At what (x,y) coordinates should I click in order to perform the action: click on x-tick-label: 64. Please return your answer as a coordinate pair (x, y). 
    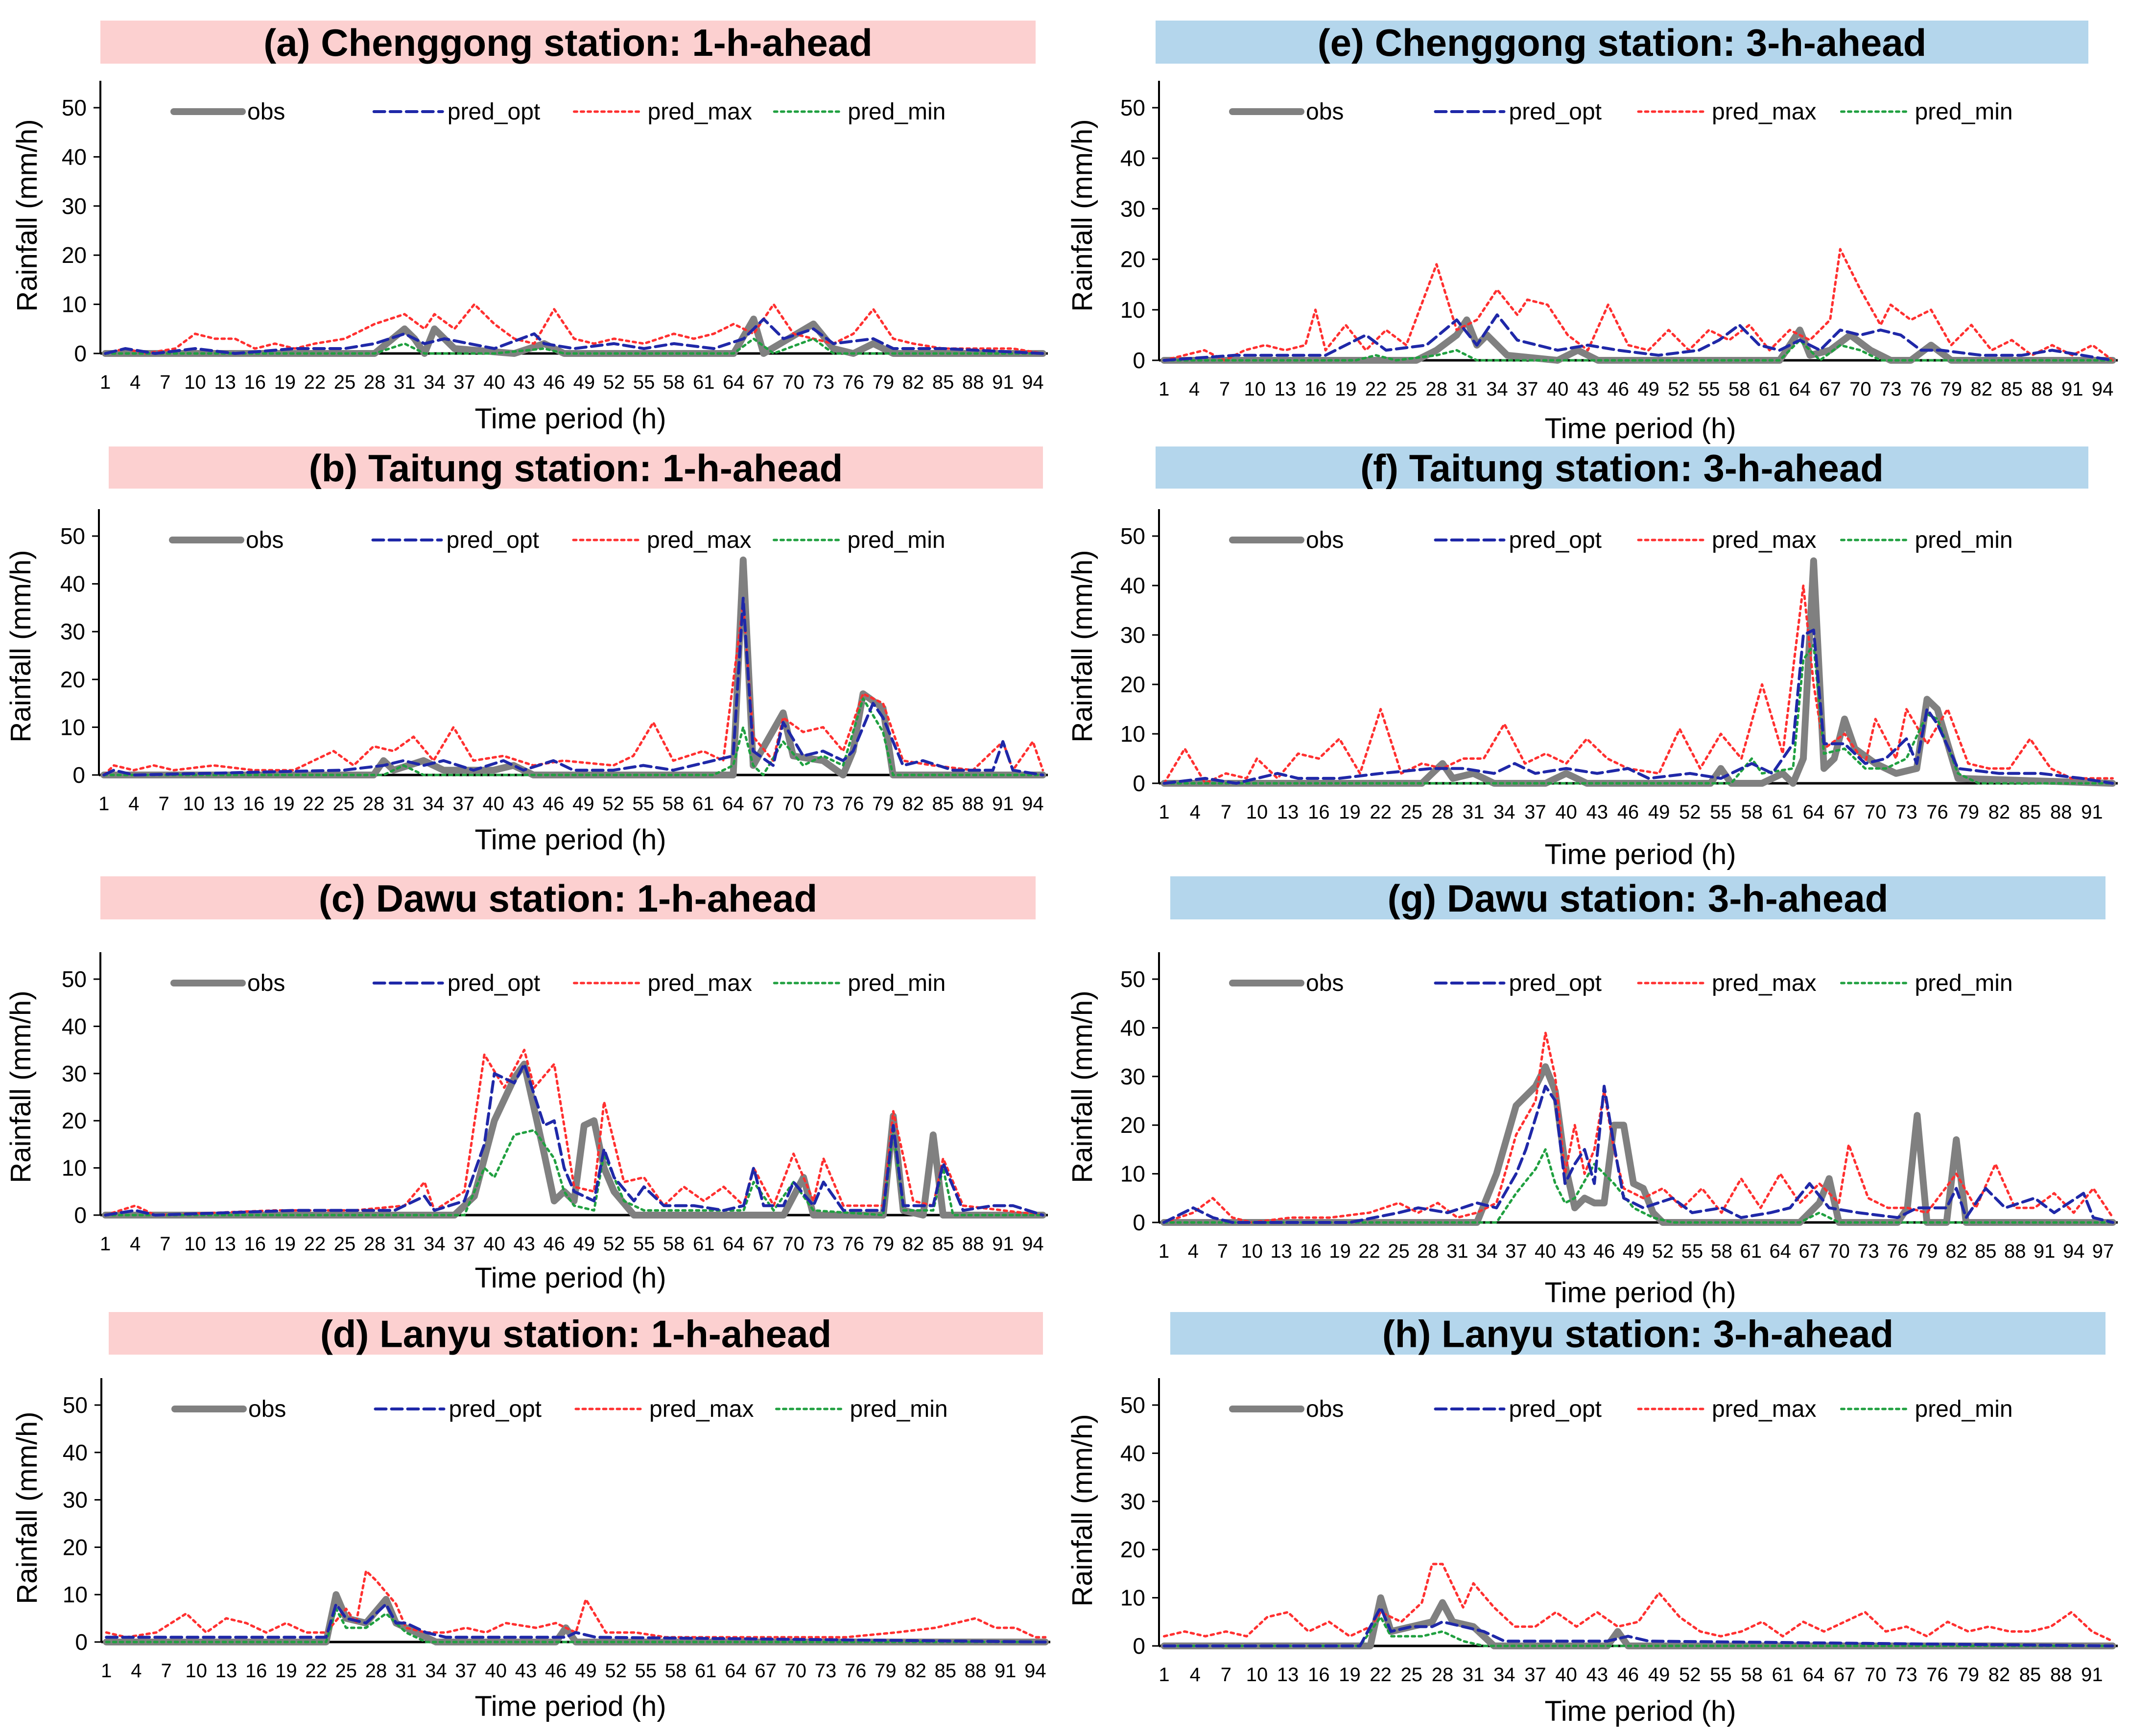
    Looking at the image, I should click on (1814, 812).